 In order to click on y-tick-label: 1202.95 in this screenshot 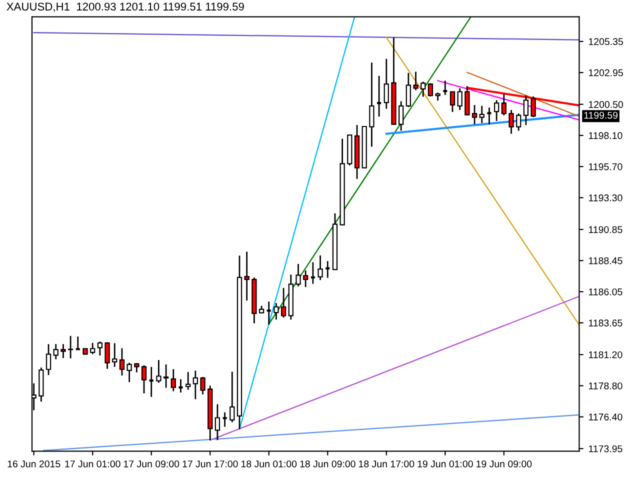, I will do `click(605, 72)`.